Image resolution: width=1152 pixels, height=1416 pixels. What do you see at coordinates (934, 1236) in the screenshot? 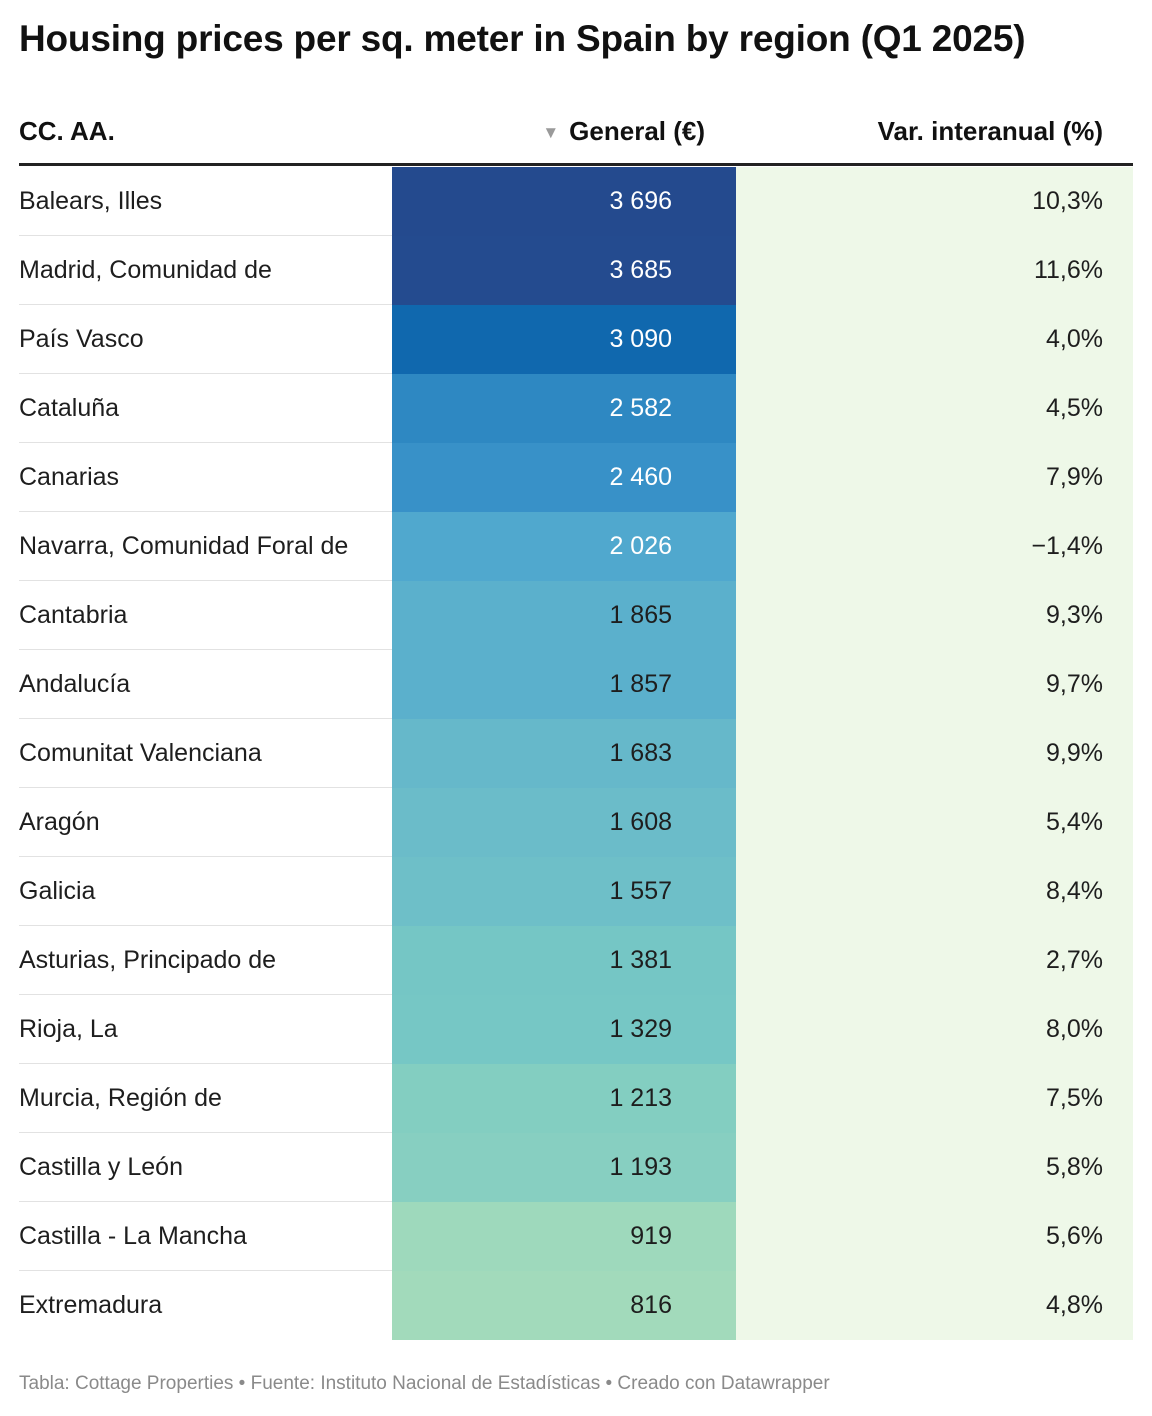
I see `variation-cell: 5,6%` at bounding box center [934, 1236].